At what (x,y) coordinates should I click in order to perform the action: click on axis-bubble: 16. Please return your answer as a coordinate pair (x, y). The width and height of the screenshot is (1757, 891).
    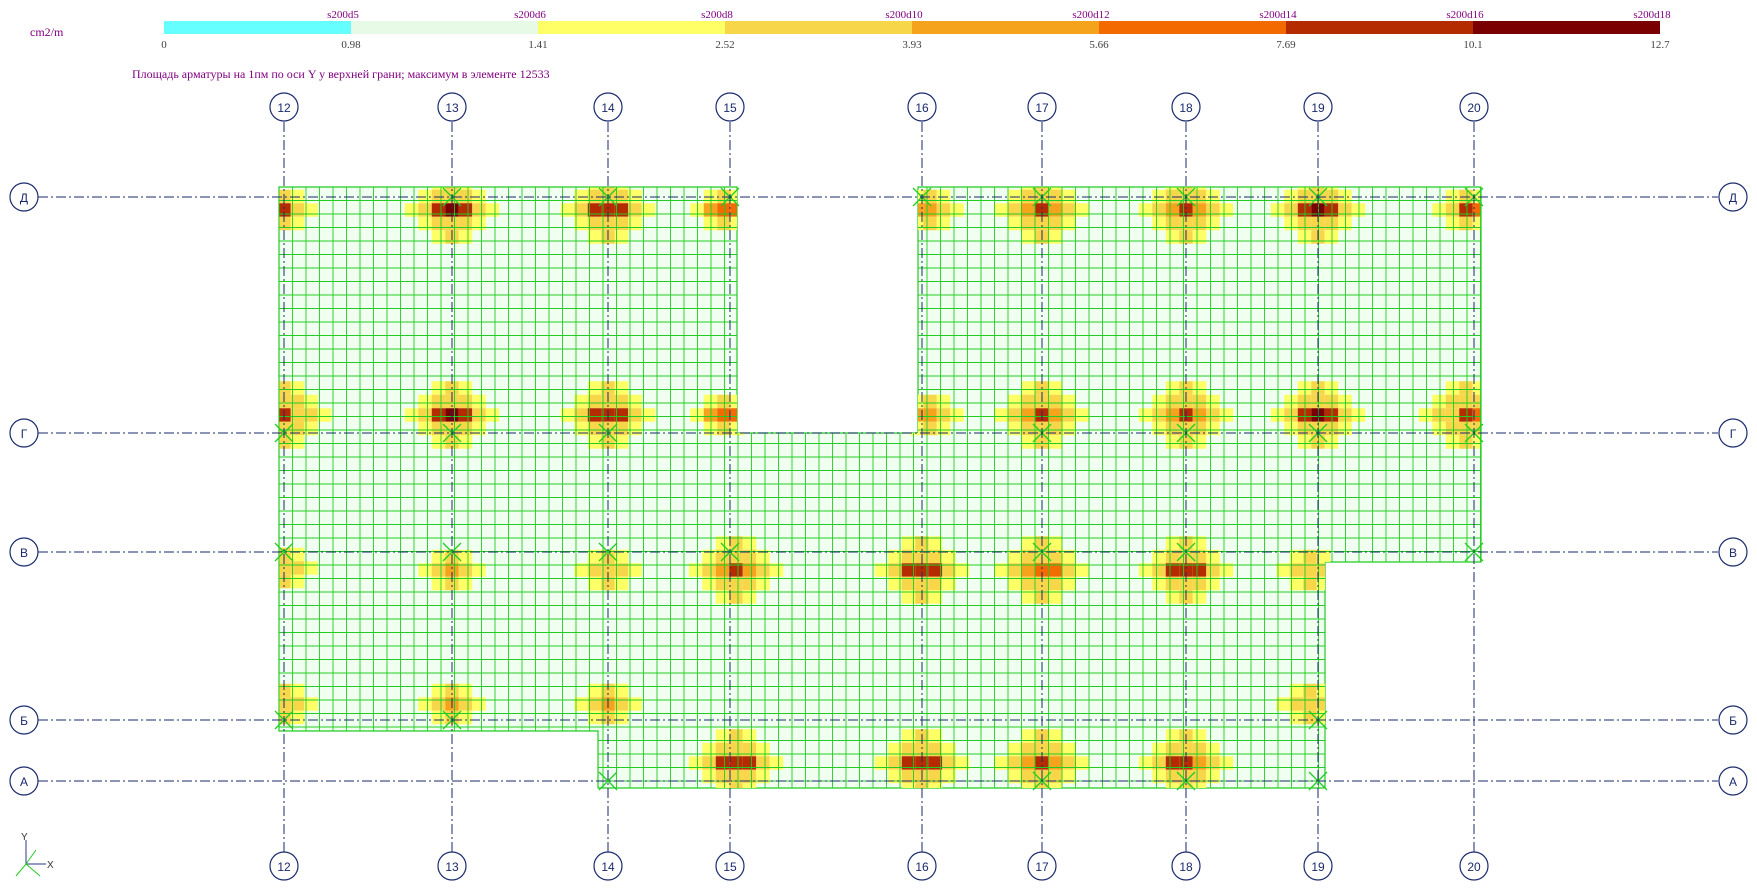
    Looking at the image, I should click on (922, 107).